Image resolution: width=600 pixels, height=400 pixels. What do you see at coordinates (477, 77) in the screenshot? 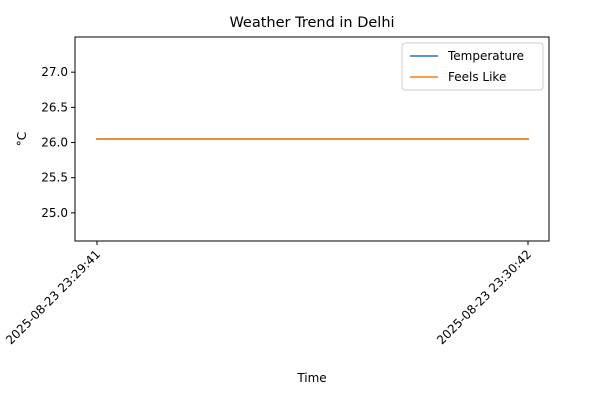
I see `legend-label: Feels Like` at bounding box center [477, 77].